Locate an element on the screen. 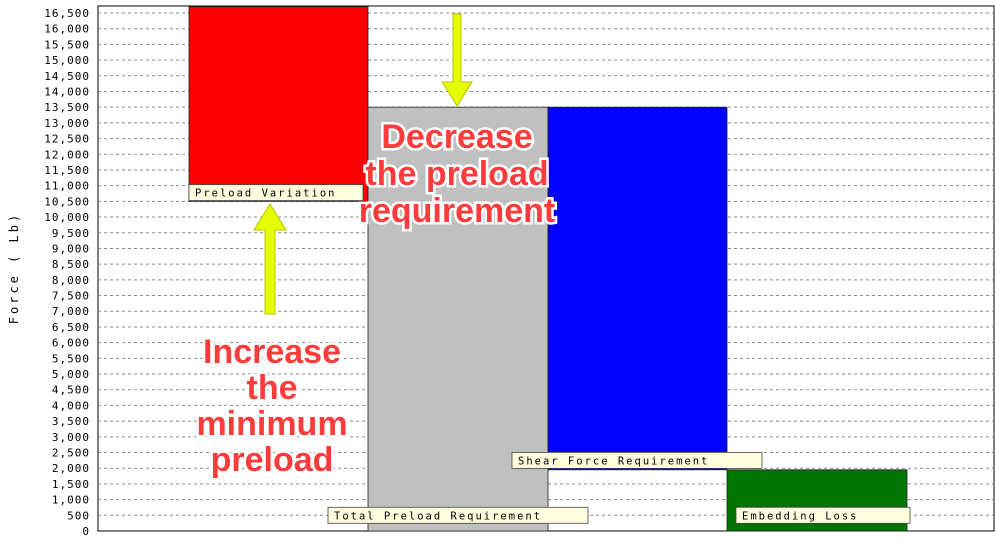 Image resolution: width=996 pixels, height=540 pixels. annotation-line: the preload is located at coordinates (456, 174).